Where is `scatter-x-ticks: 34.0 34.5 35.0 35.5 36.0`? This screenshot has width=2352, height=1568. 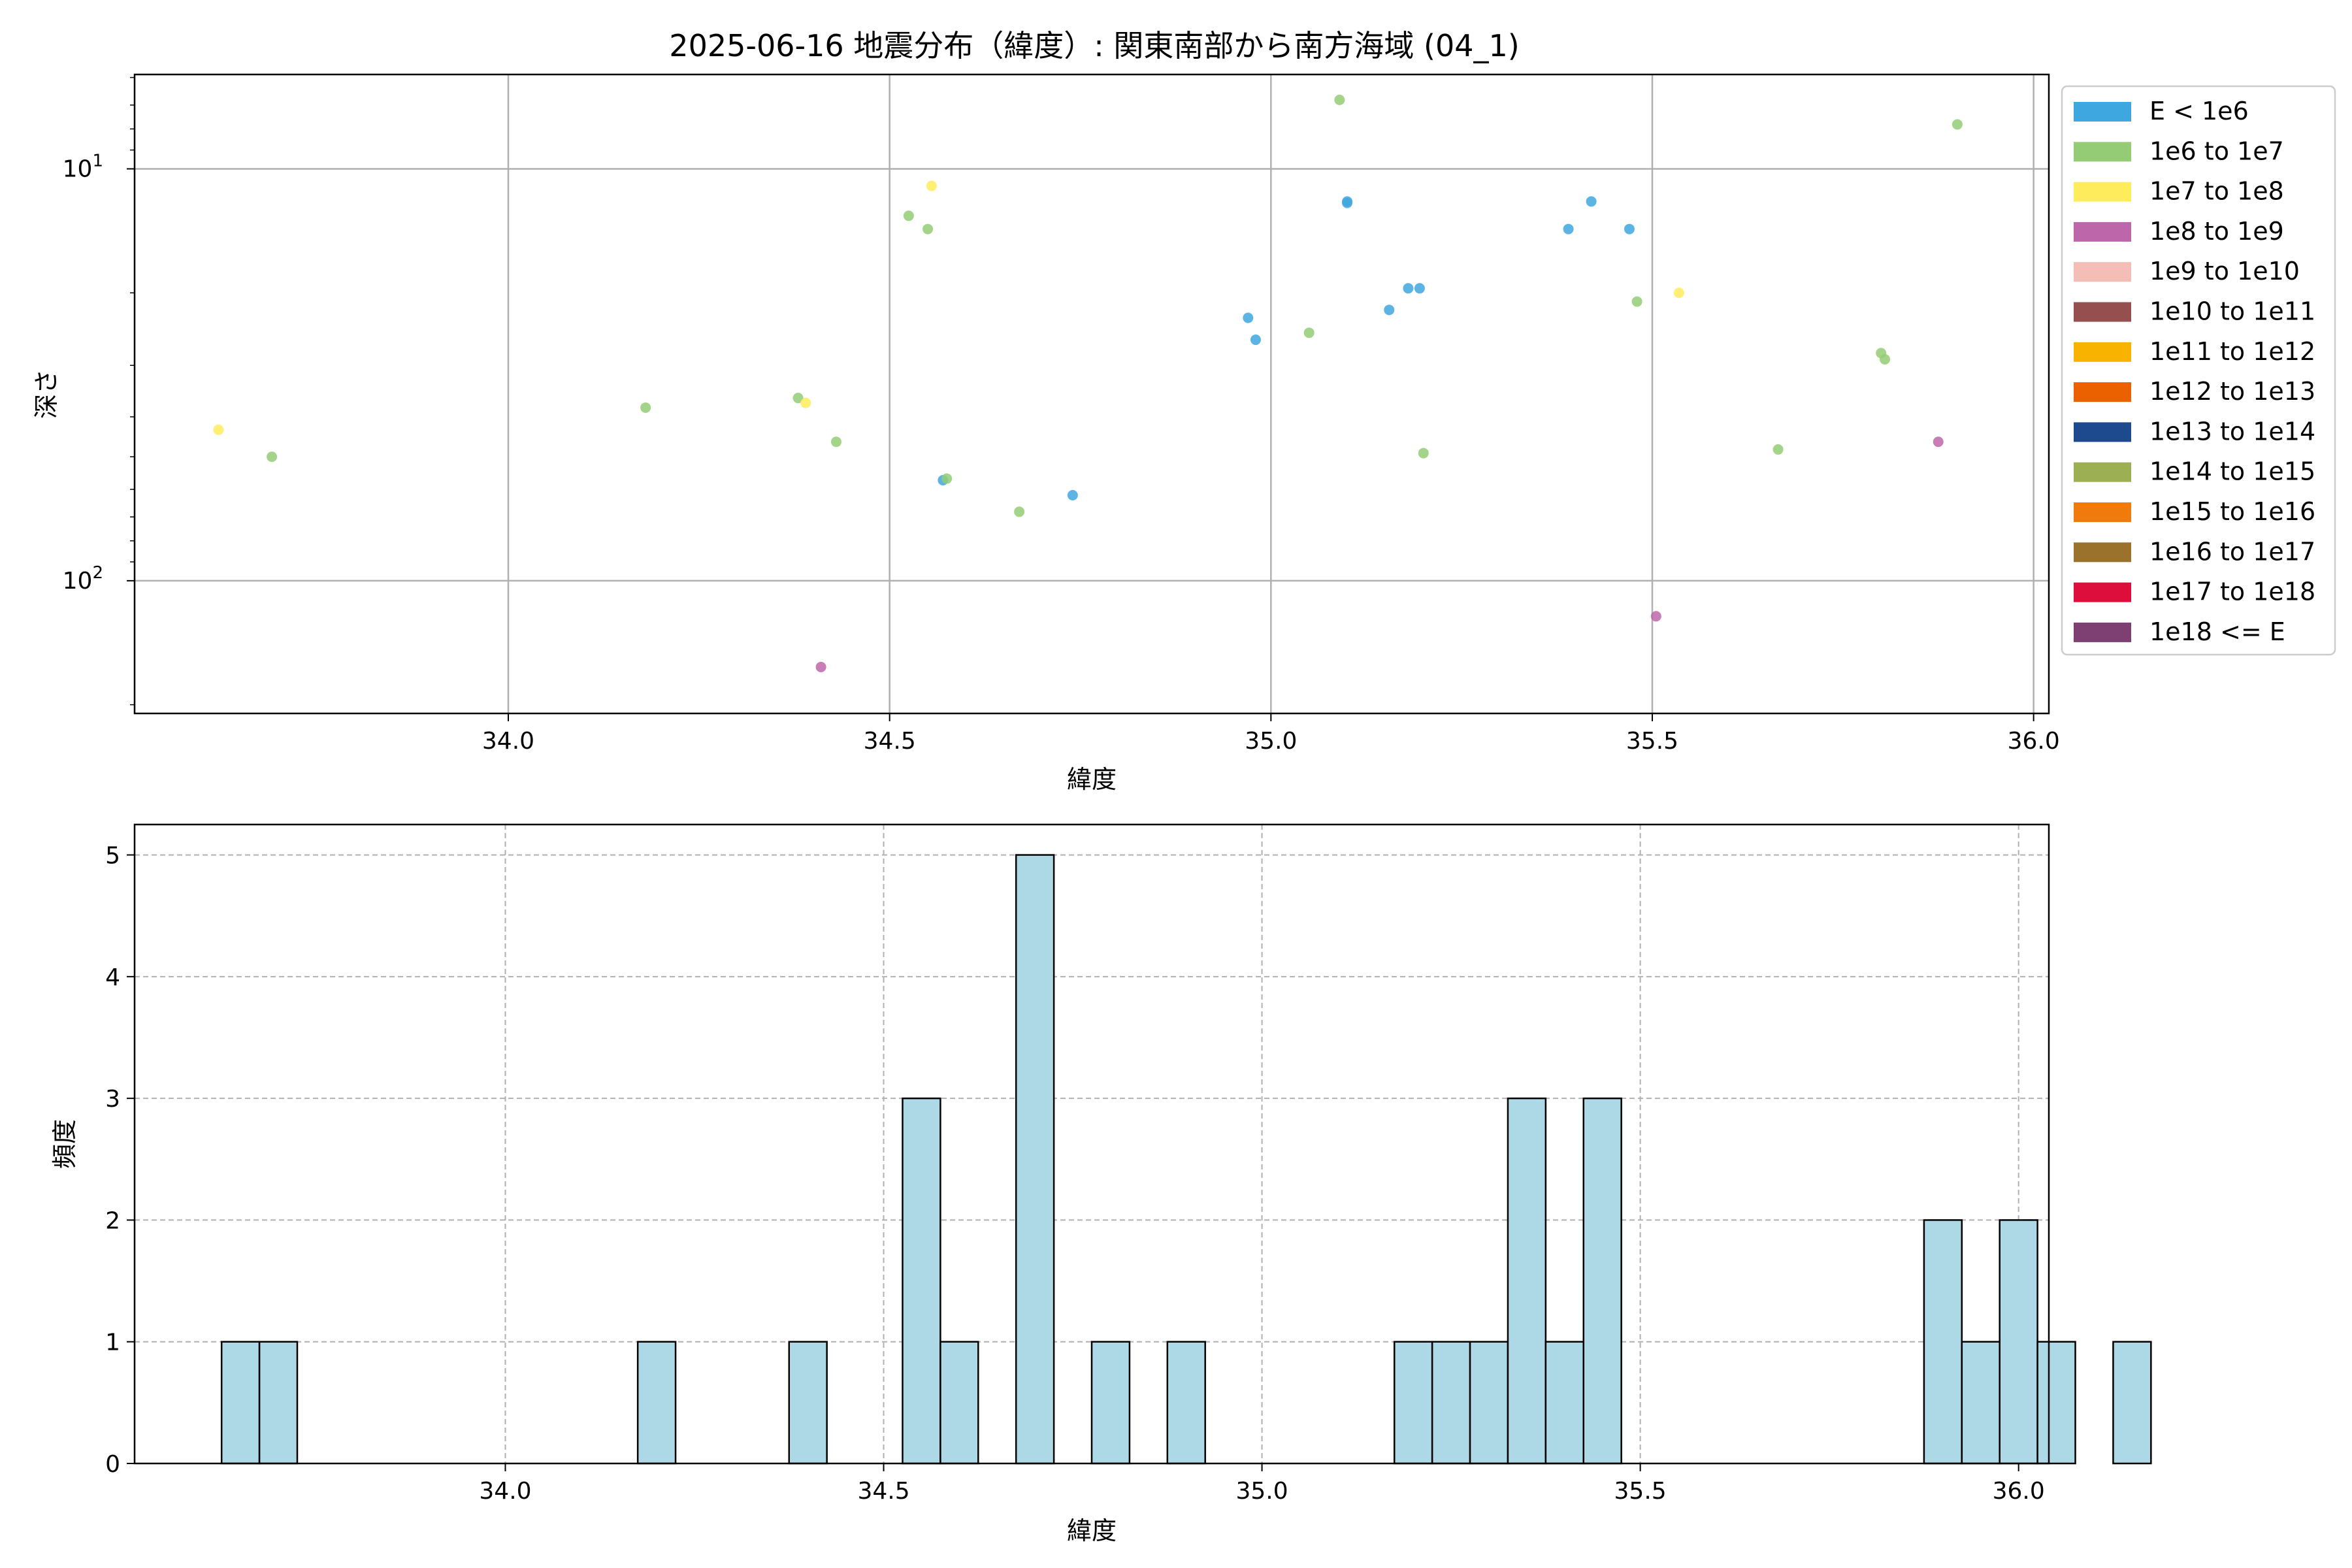 scatter-x-ticks: 34.0 34.5 35.0 35.5 36.0 is located at coordinates (1271, 734).